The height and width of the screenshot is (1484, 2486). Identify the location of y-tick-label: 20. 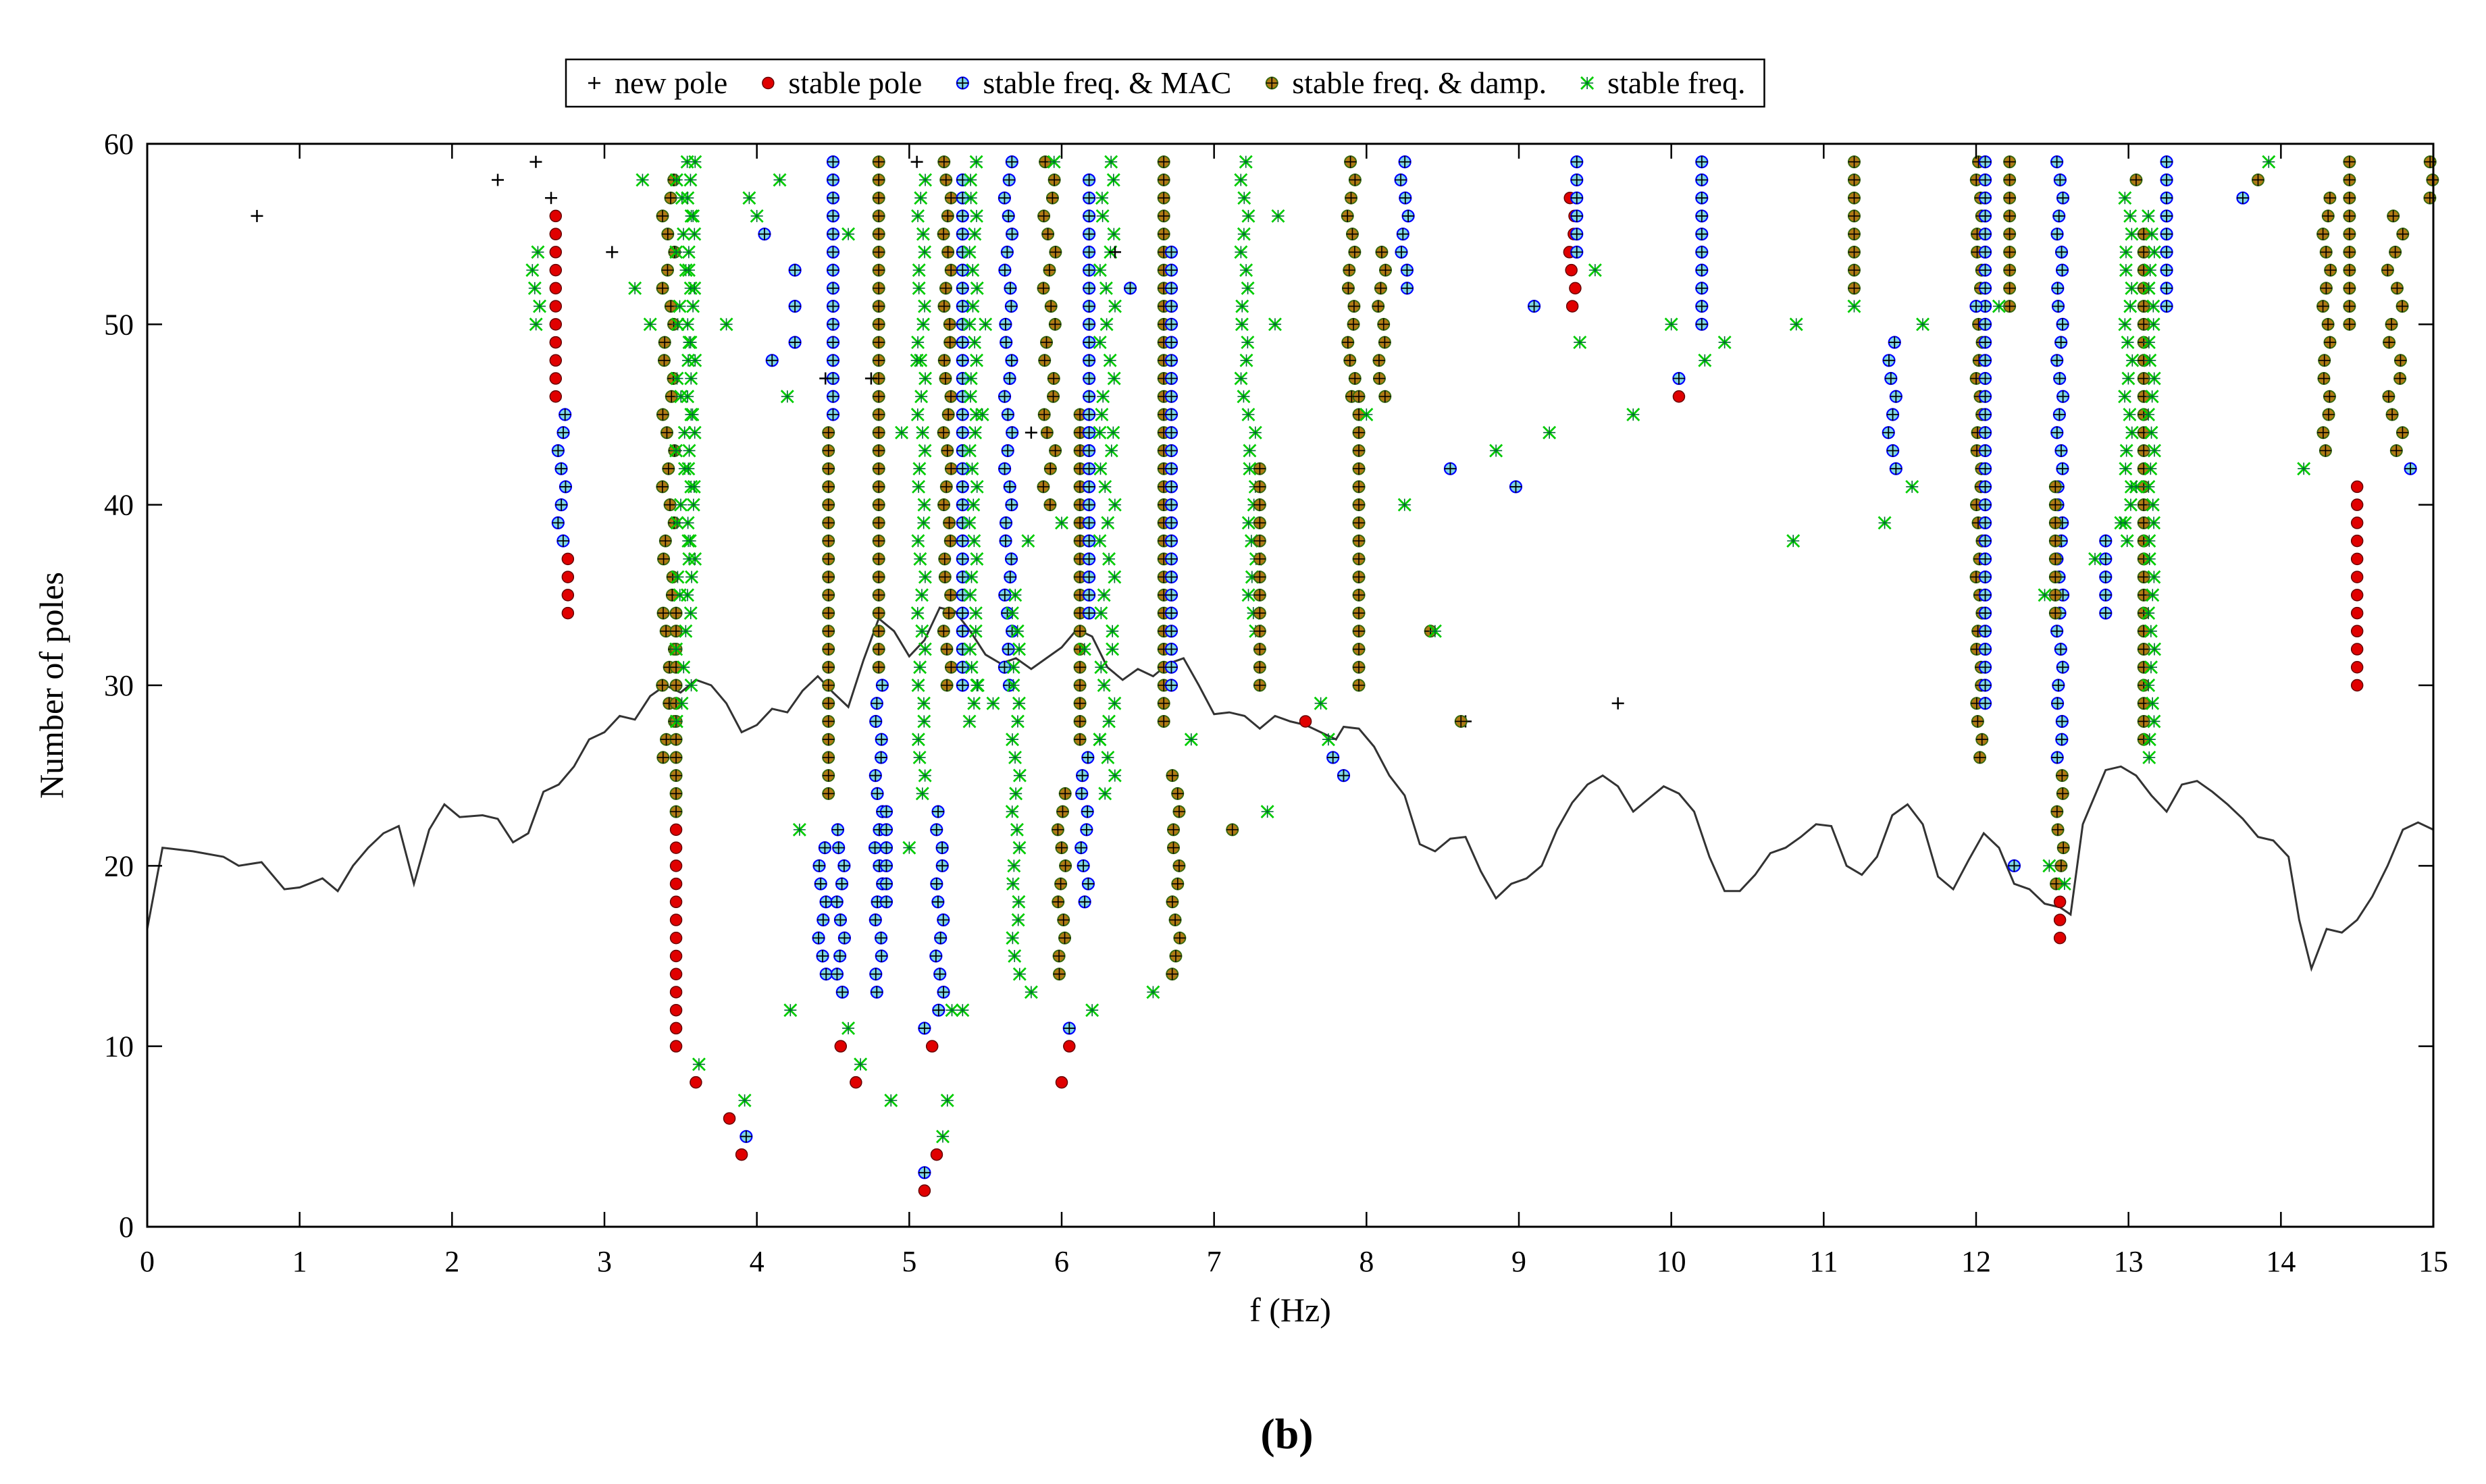
(119, 865).